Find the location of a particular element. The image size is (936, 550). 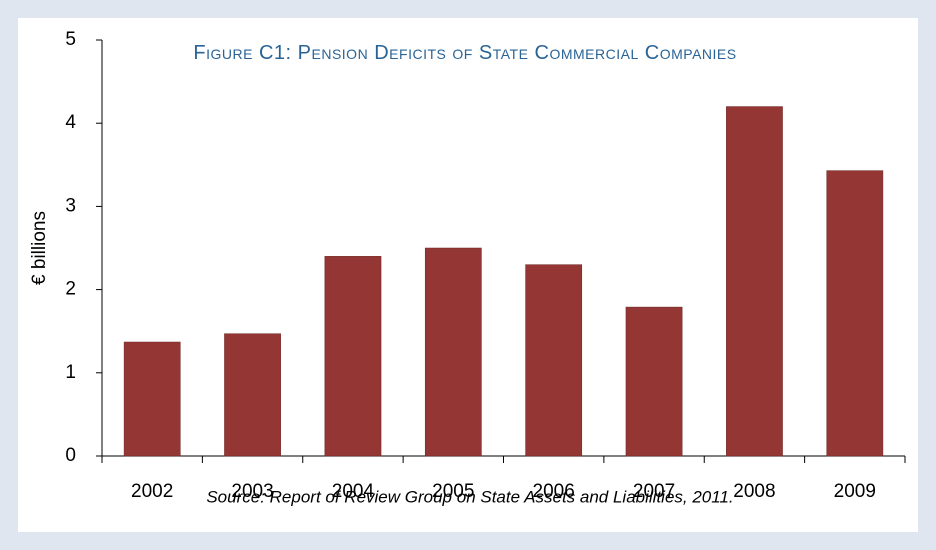

x-tick-label: 2008 is located at coordinates (754, 491).